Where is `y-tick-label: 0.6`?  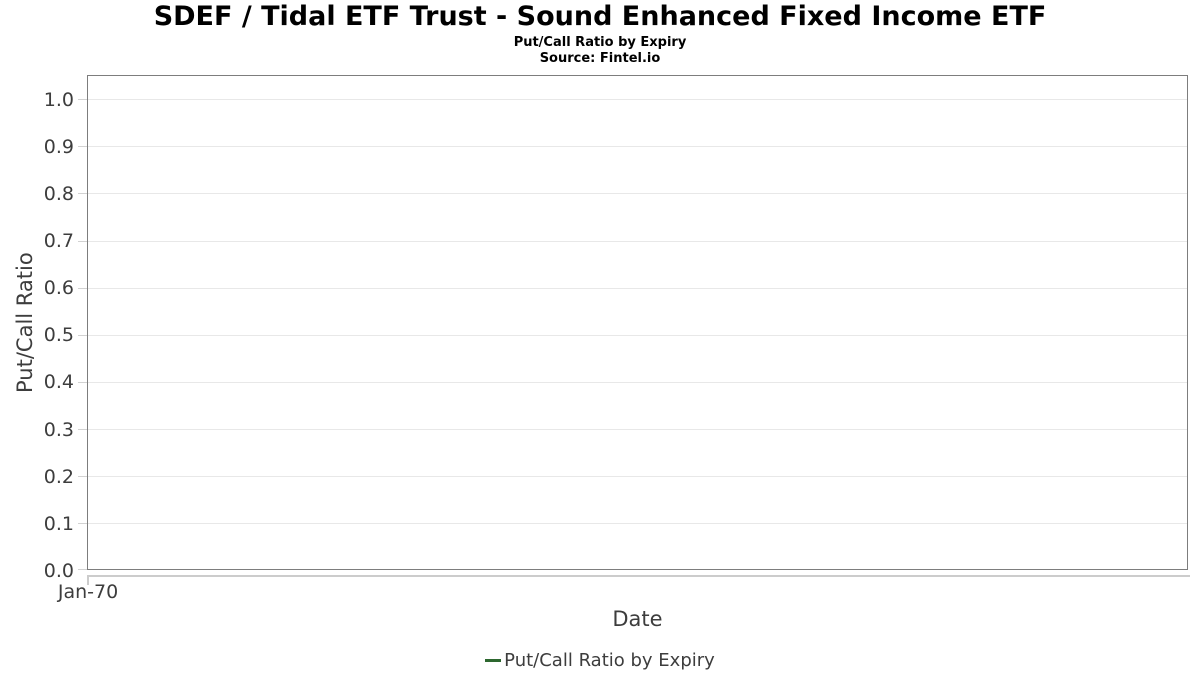
y-tick-label: 0.6 is located at coordinates (58, 288).